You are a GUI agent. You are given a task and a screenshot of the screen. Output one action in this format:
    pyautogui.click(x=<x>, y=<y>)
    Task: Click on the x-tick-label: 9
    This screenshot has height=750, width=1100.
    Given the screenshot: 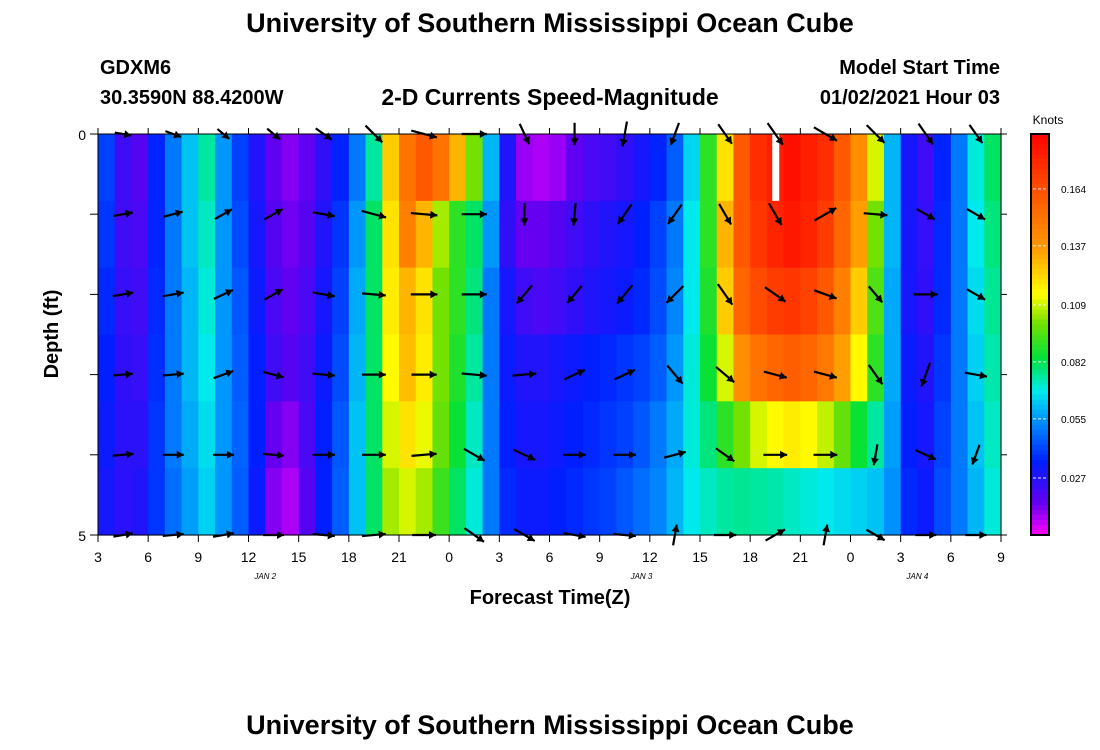 What is the action you would take?
    pyautogui.click(x=1001, y=557)
    